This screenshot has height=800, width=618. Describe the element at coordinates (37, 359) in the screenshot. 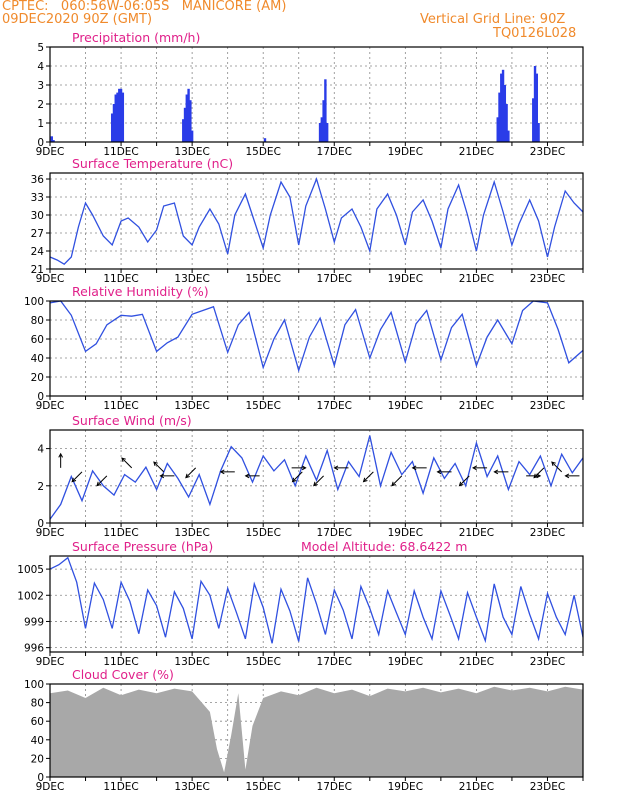

I see `rh-ytick-label: 40` at that location.